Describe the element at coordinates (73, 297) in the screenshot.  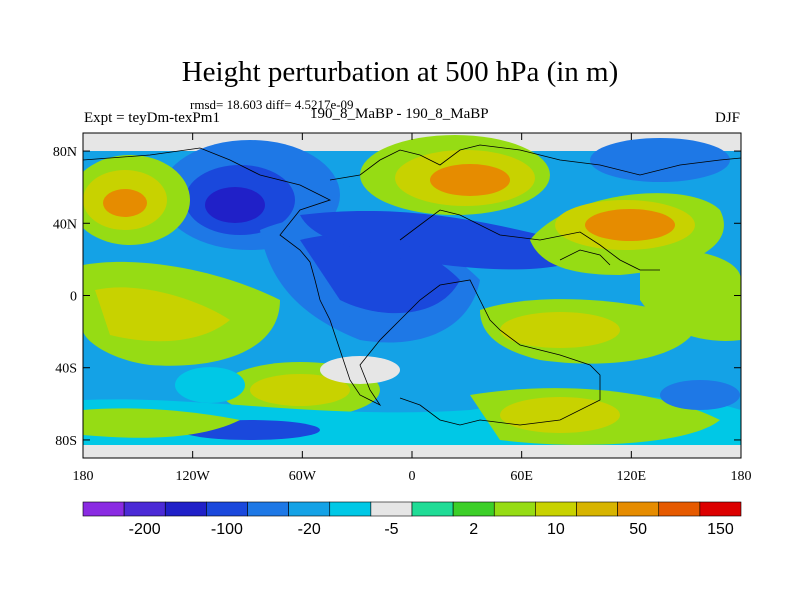
I see `y-tick-label: 0` at that location.